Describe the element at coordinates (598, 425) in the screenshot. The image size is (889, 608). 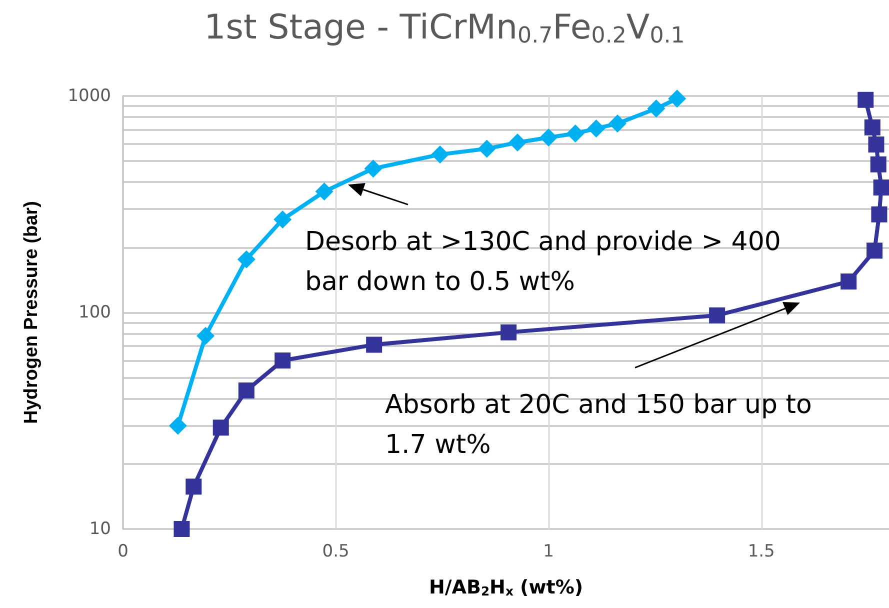
I see `annotation: Absorb at 20C and 150 bar up to 1.7 wt%` at that location.